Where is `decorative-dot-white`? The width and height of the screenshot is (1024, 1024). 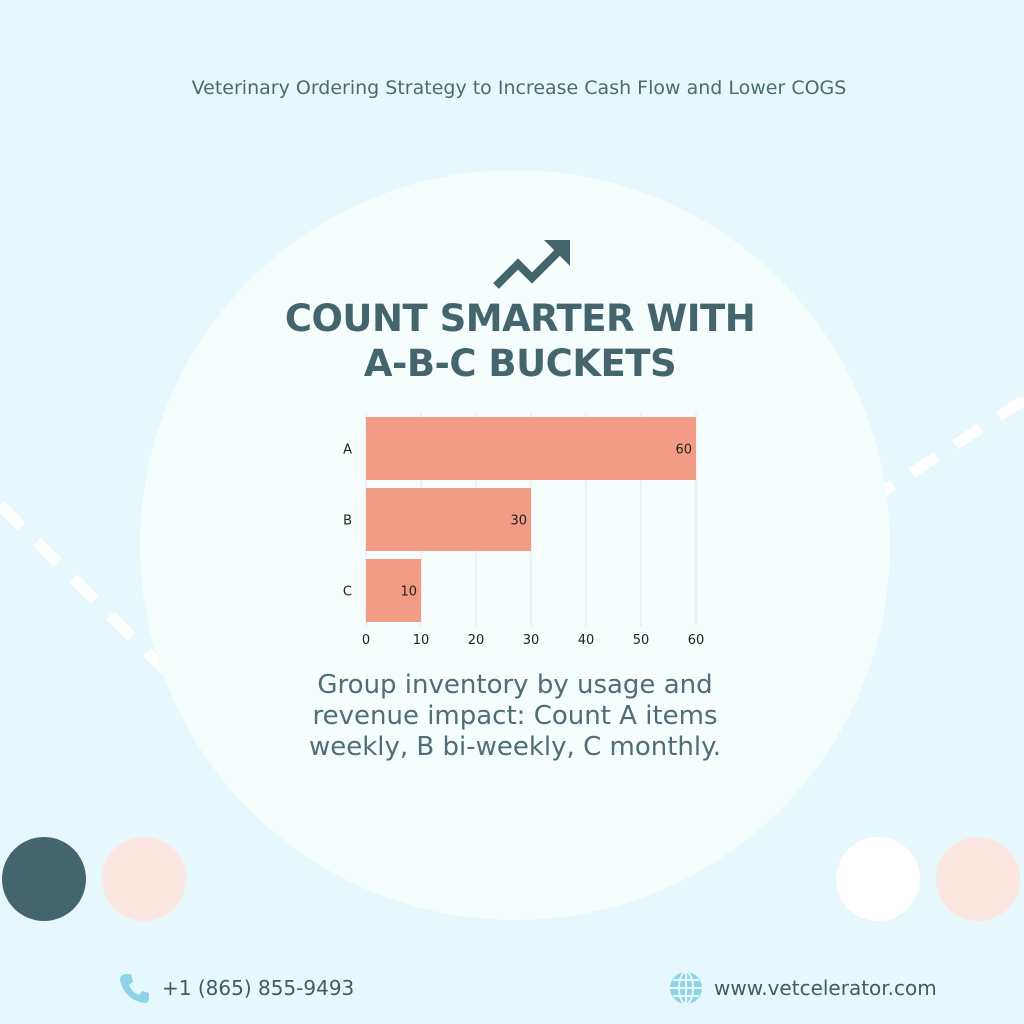
decorative-dot-white is located at coordinates (878, 879).